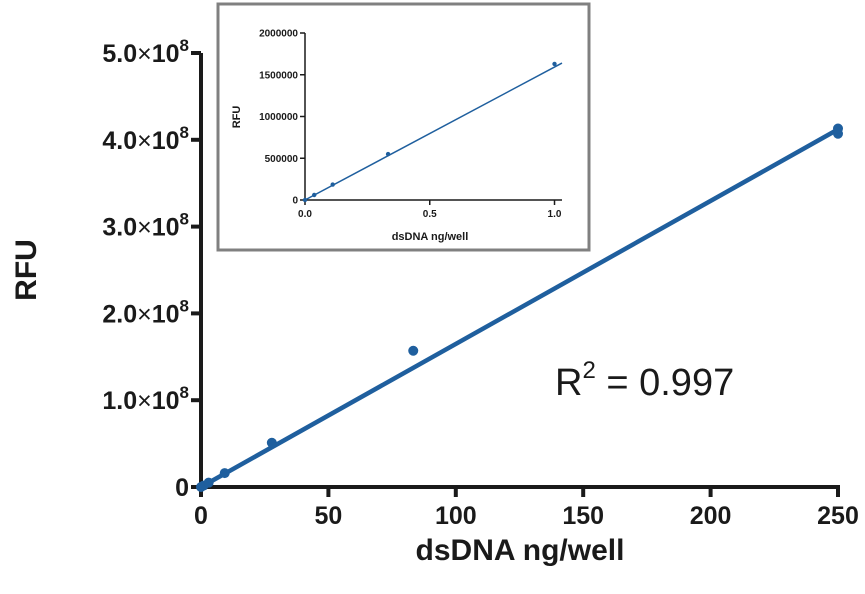 Image resolution: width=865 pixels, height=594 pixels. What do you see at coordinates (568, 383) in the screenshot?
I see `r-squared-base: R` at bounding box center [568, 383].